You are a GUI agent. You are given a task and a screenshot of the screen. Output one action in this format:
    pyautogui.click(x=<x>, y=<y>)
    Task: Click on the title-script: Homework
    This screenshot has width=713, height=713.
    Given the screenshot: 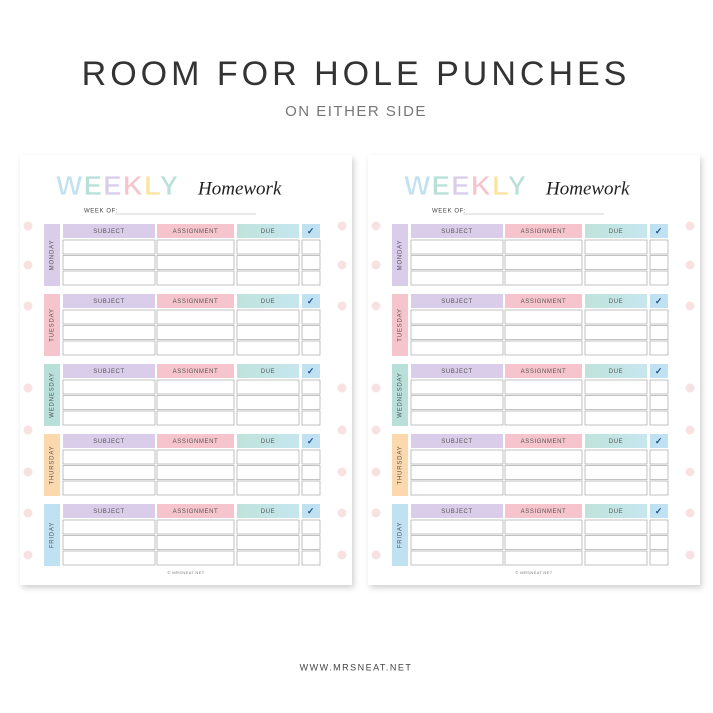 What is the action you would take?
    pyautogui.click(x=239, y=188)
    